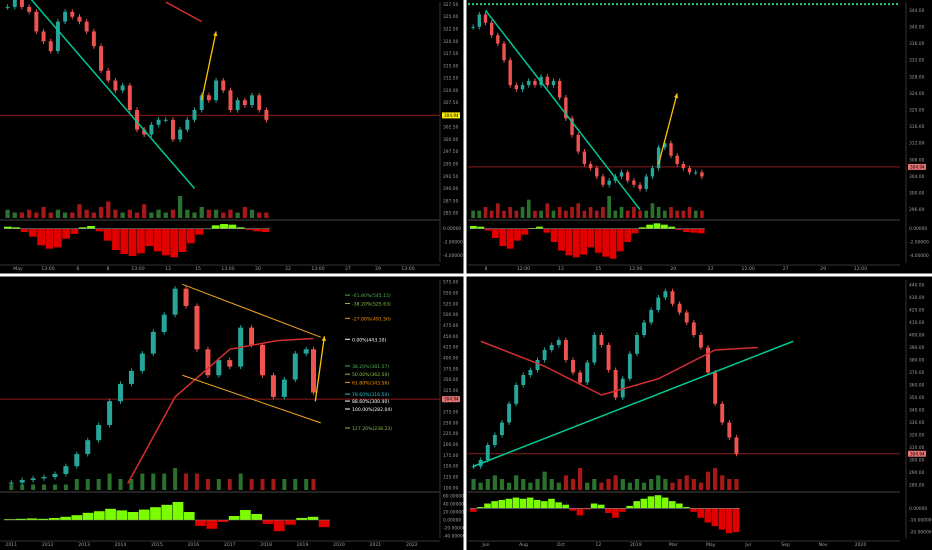  Describe the element at coordinates (251, 399) in the screenshot. I see `channel-bottom-line` at that location.